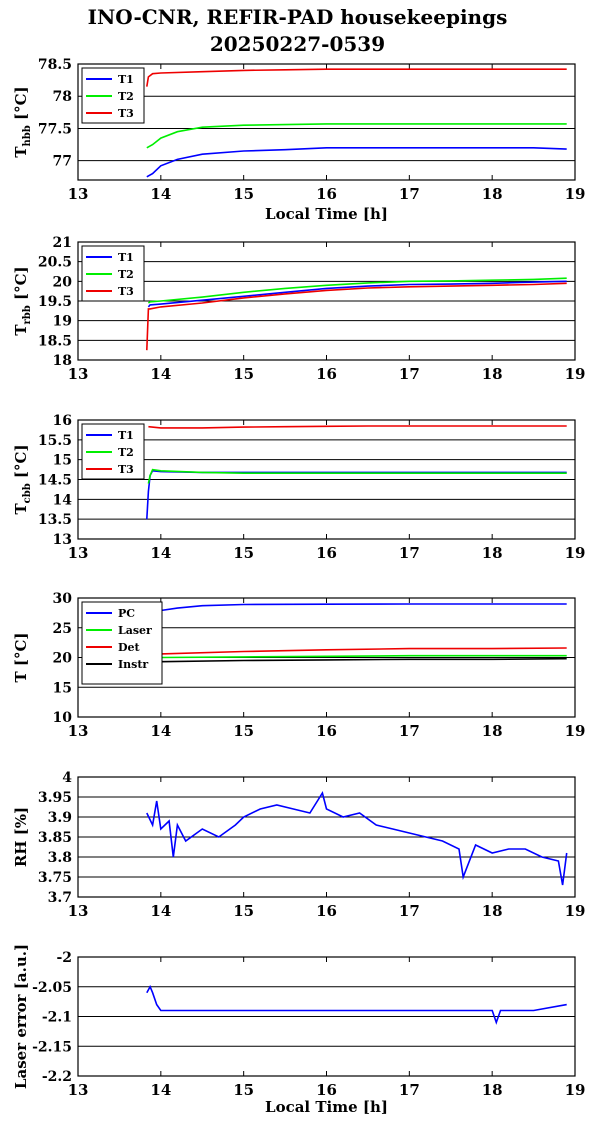 The image size is (595, 1134). Describe the element at coordinates (356, 651) in the screenshot. I see `series-line-det` at that location.